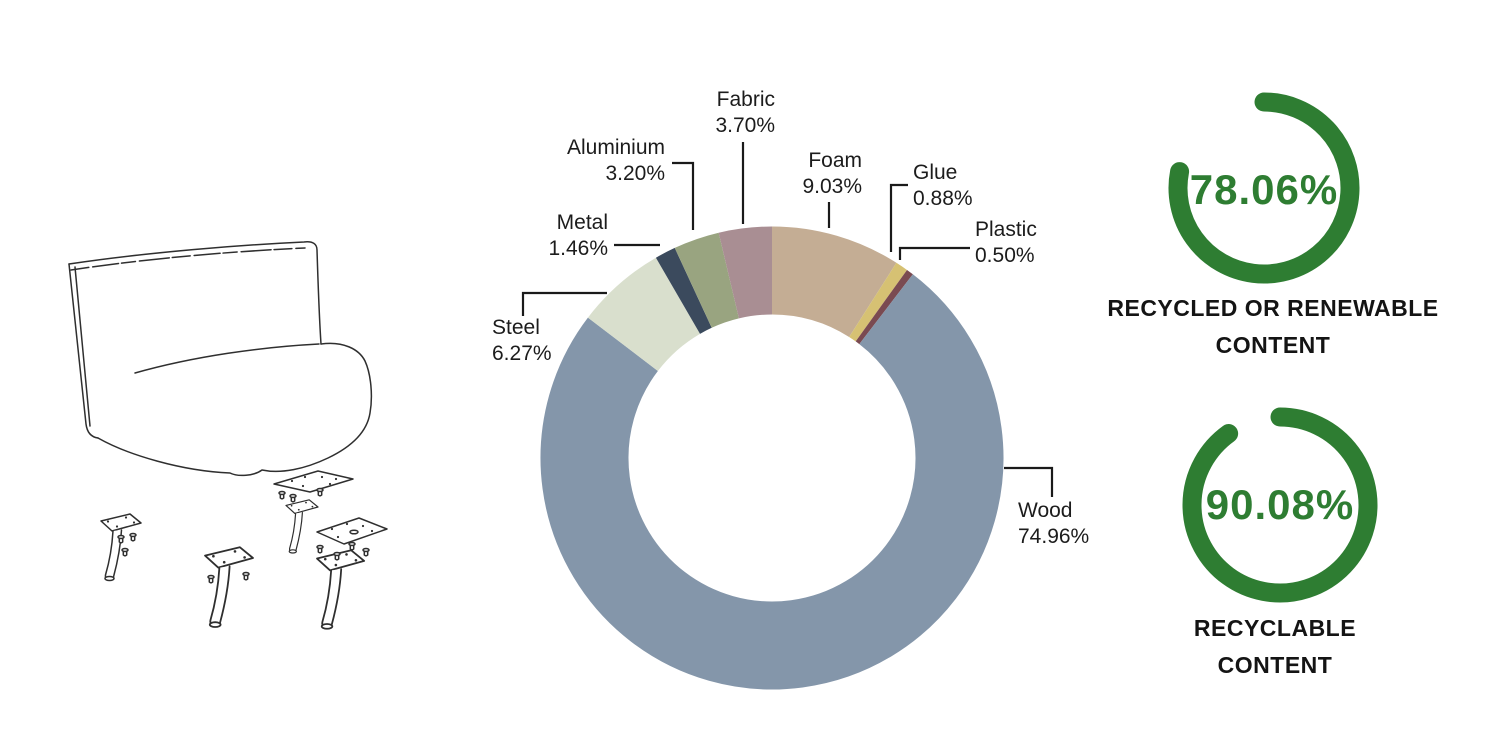  I want to click on leader-line-wood, so click(1029, 481).